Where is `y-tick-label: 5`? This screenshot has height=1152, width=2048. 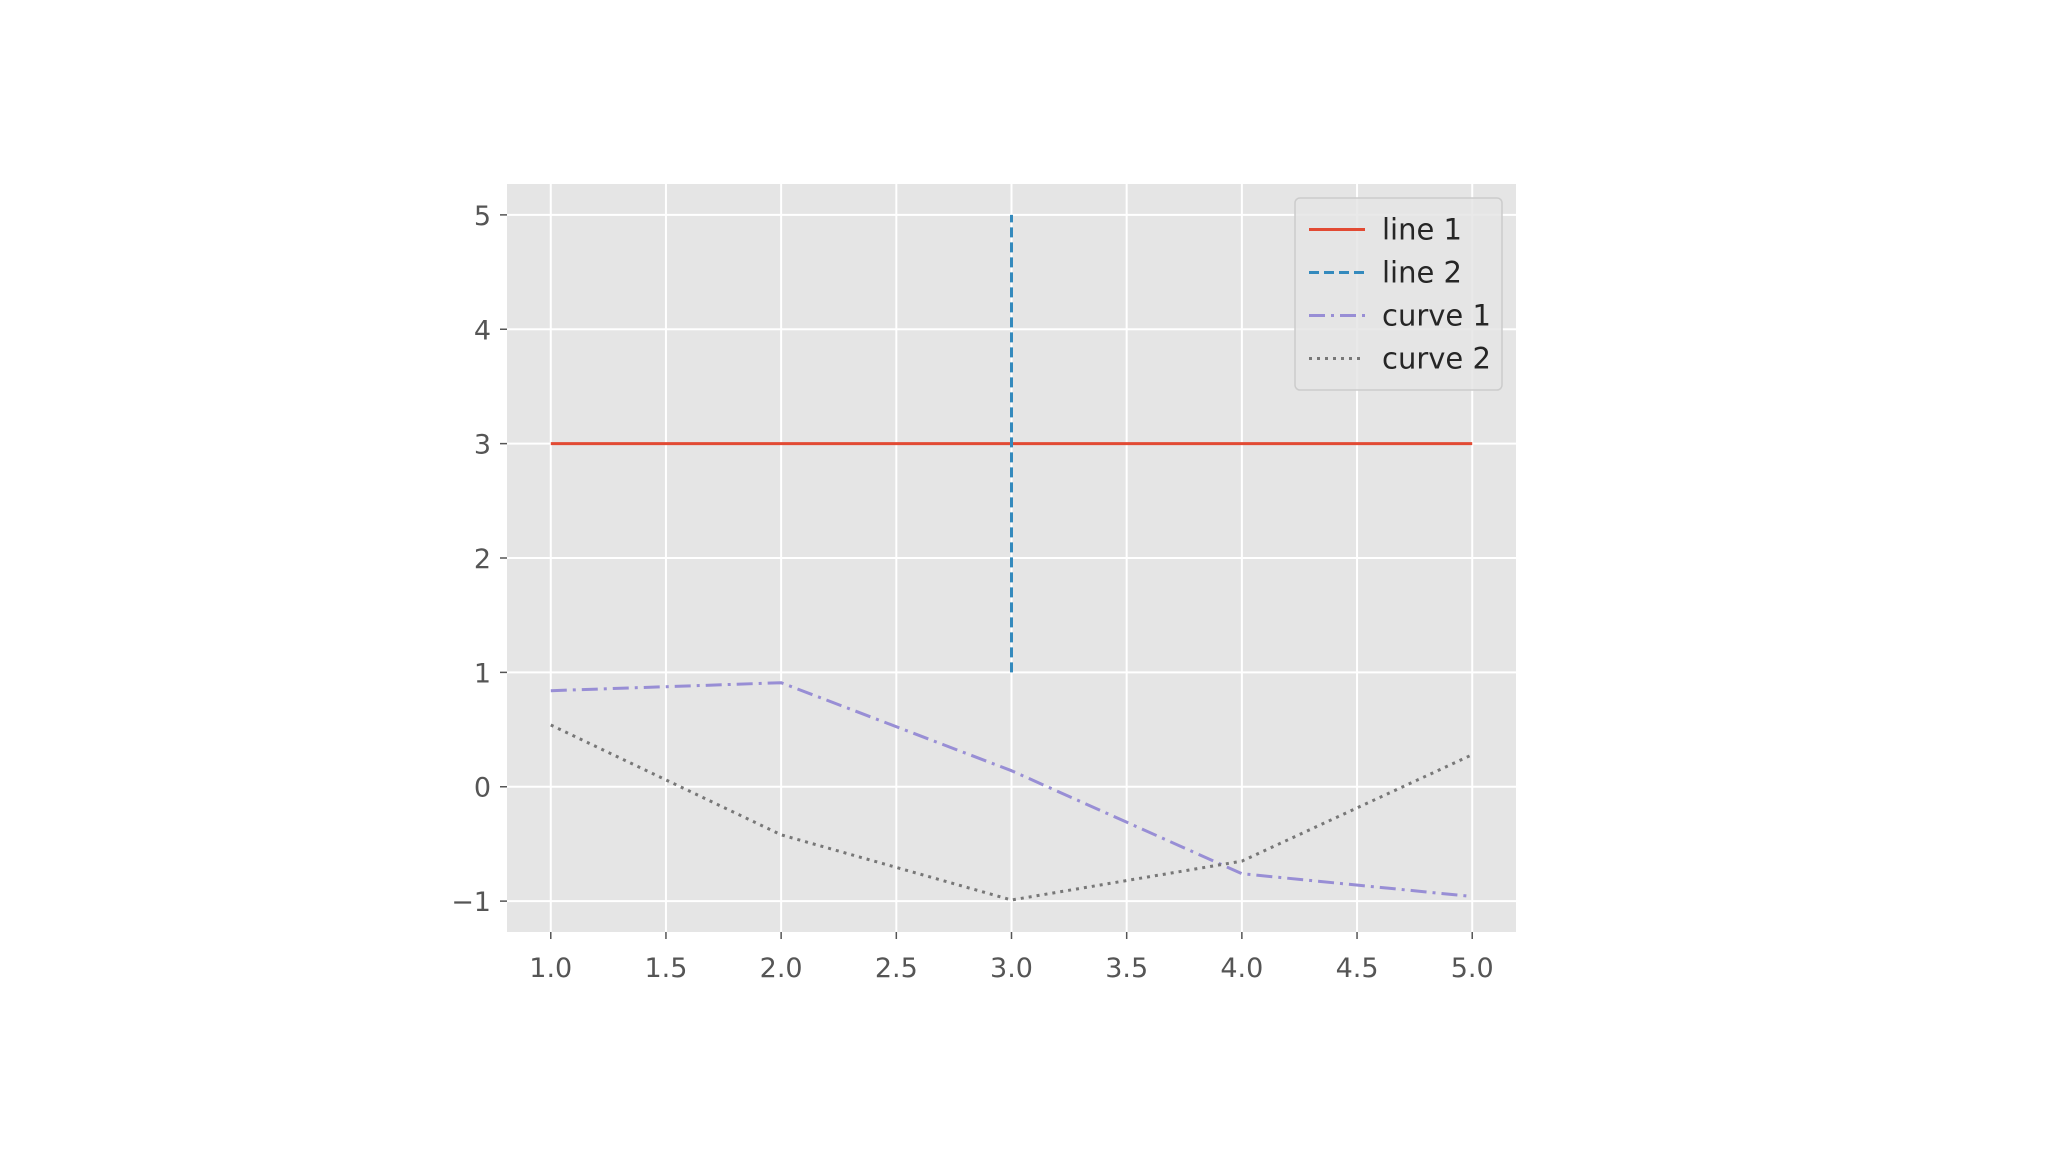
y-tick-label: 5 is located at coordinates (482, 216).